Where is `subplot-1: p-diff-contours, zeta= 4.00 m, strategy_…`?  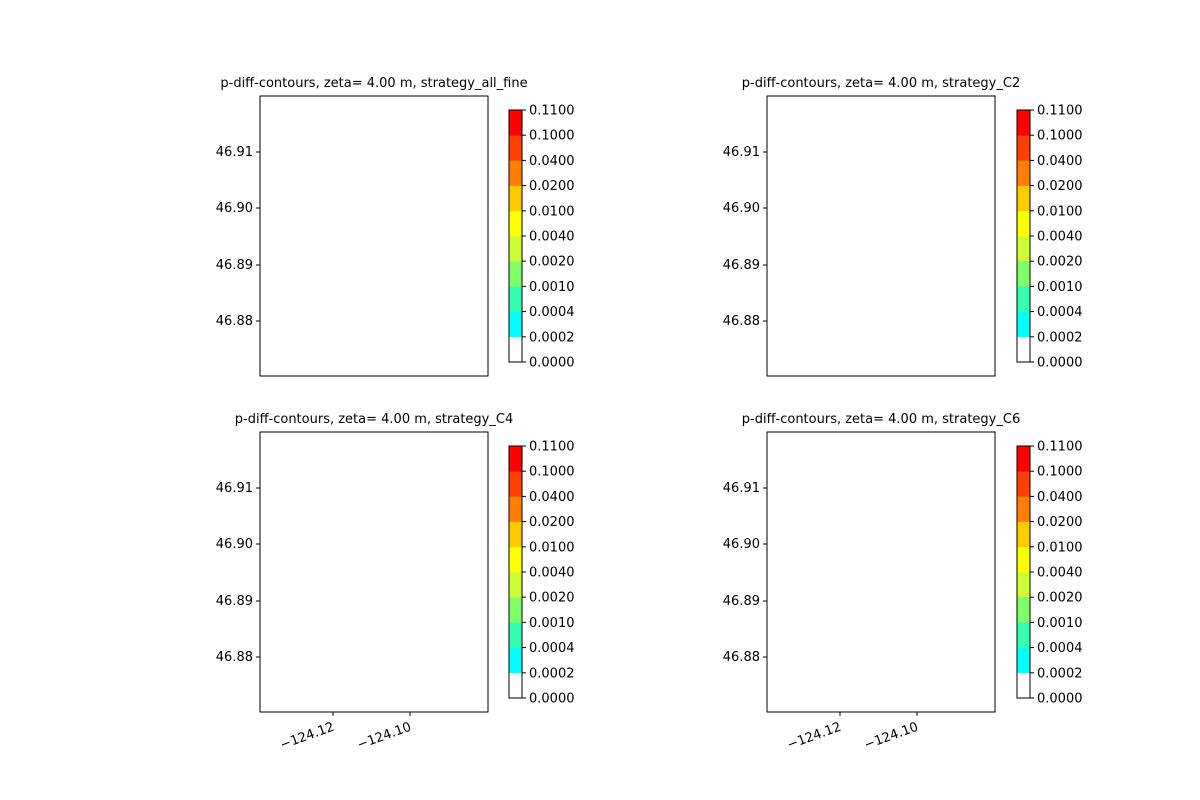
subplot-1: p-diff-contours, zeta= 4.00 m, strategy_… is located at coordinates (395, 226).